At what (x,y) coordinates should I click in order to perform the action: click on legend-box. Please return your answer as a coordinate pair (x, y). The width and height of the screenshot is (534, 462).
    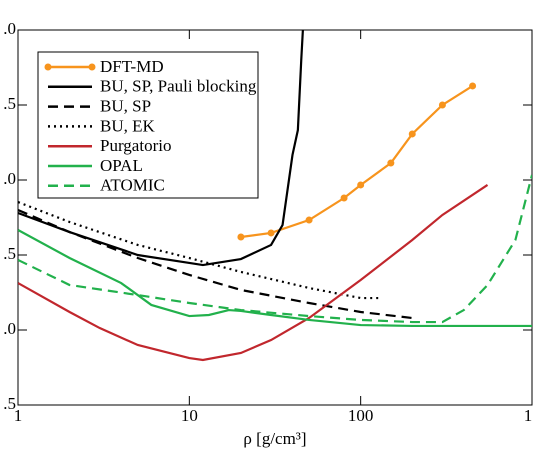
    Looking at the image, I should click on (148, 125).